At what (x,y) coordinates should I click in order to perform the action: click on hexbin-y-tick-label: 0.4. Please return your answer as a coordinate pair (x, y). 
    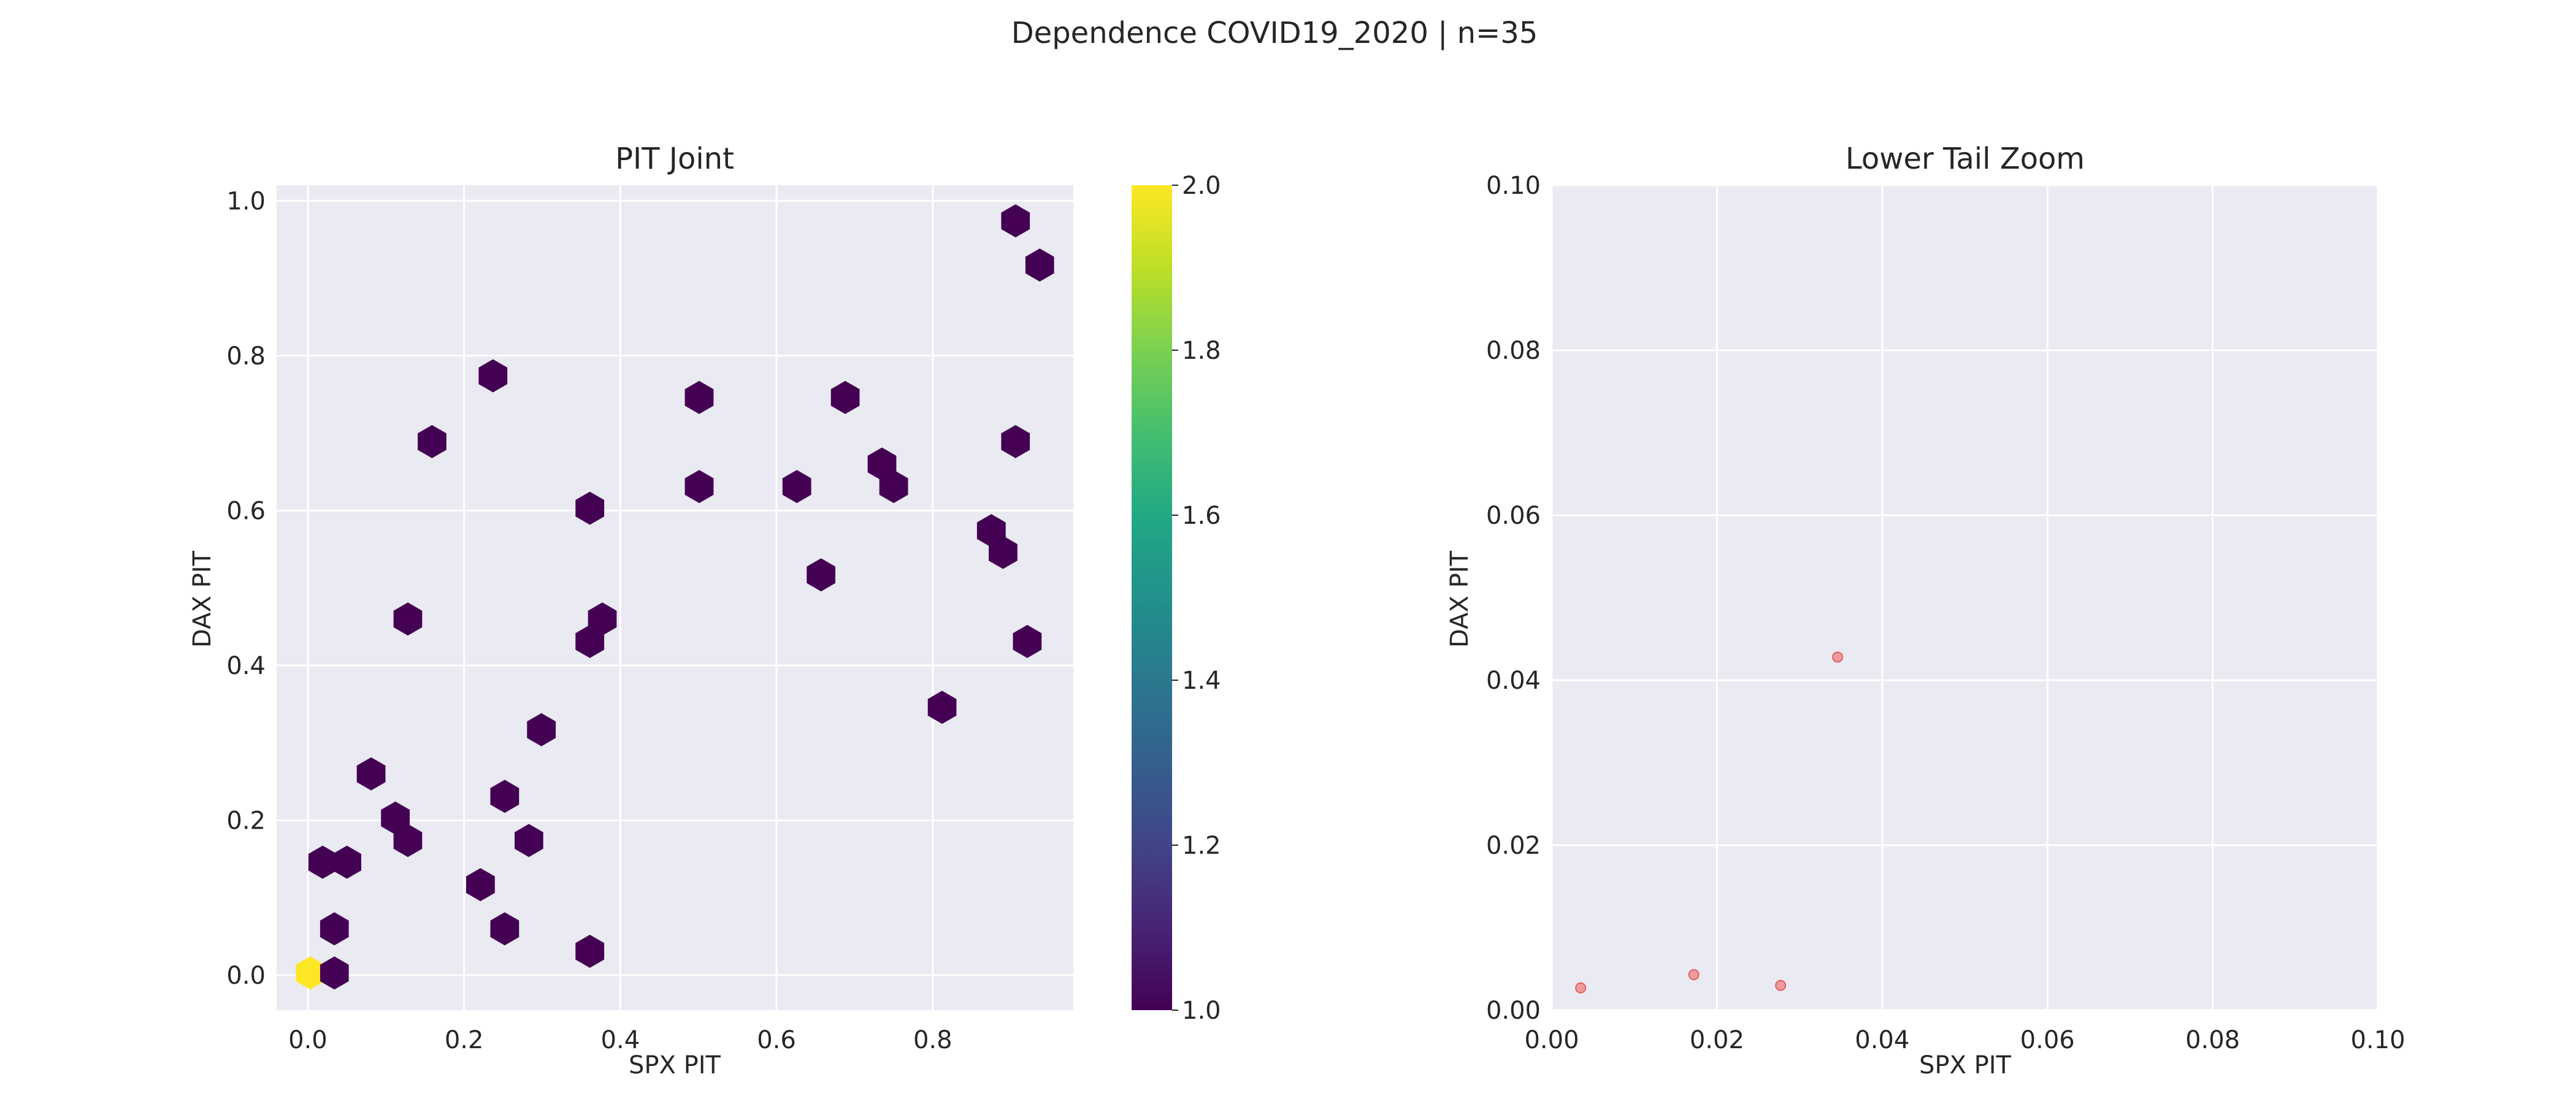
    Looking at the image, I should click on (246, 666).